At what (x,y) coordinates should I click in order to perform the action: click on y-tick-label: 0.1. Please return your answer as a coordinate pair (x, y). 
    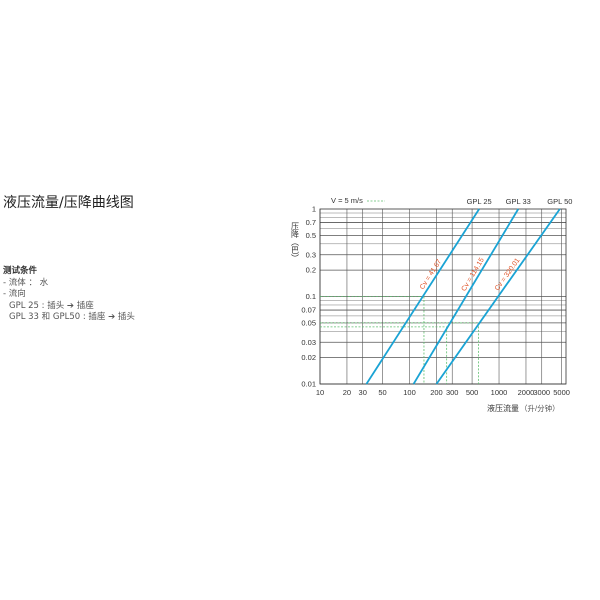
    Looking at the image, I should click on (311, 296).